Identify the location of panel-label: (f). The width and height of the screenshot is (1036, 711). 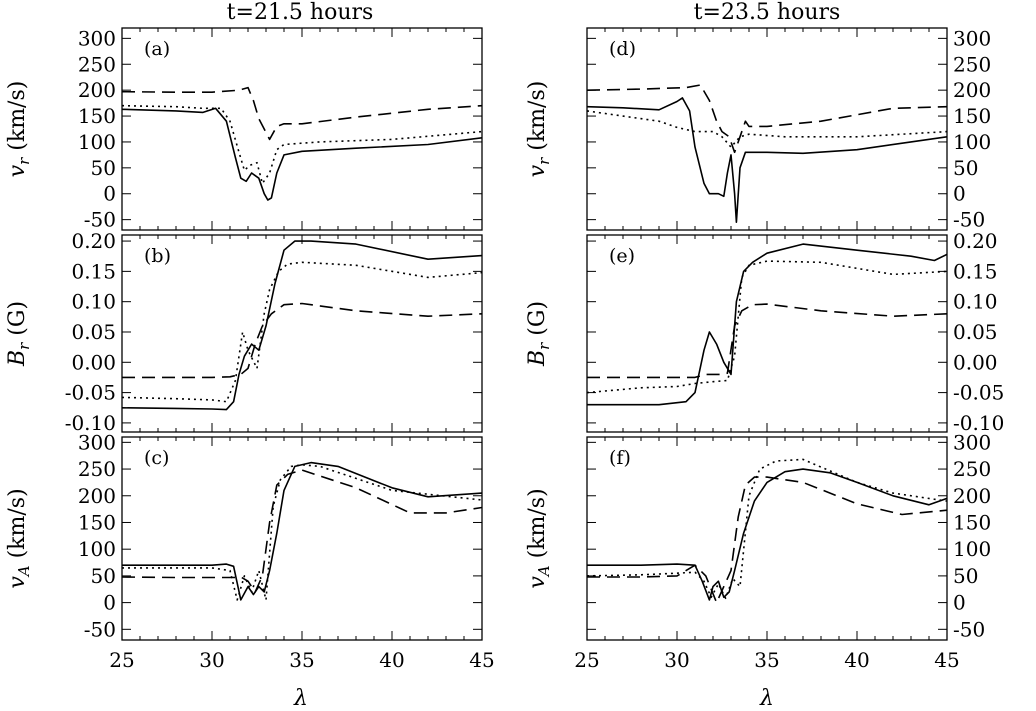
(620, 458).